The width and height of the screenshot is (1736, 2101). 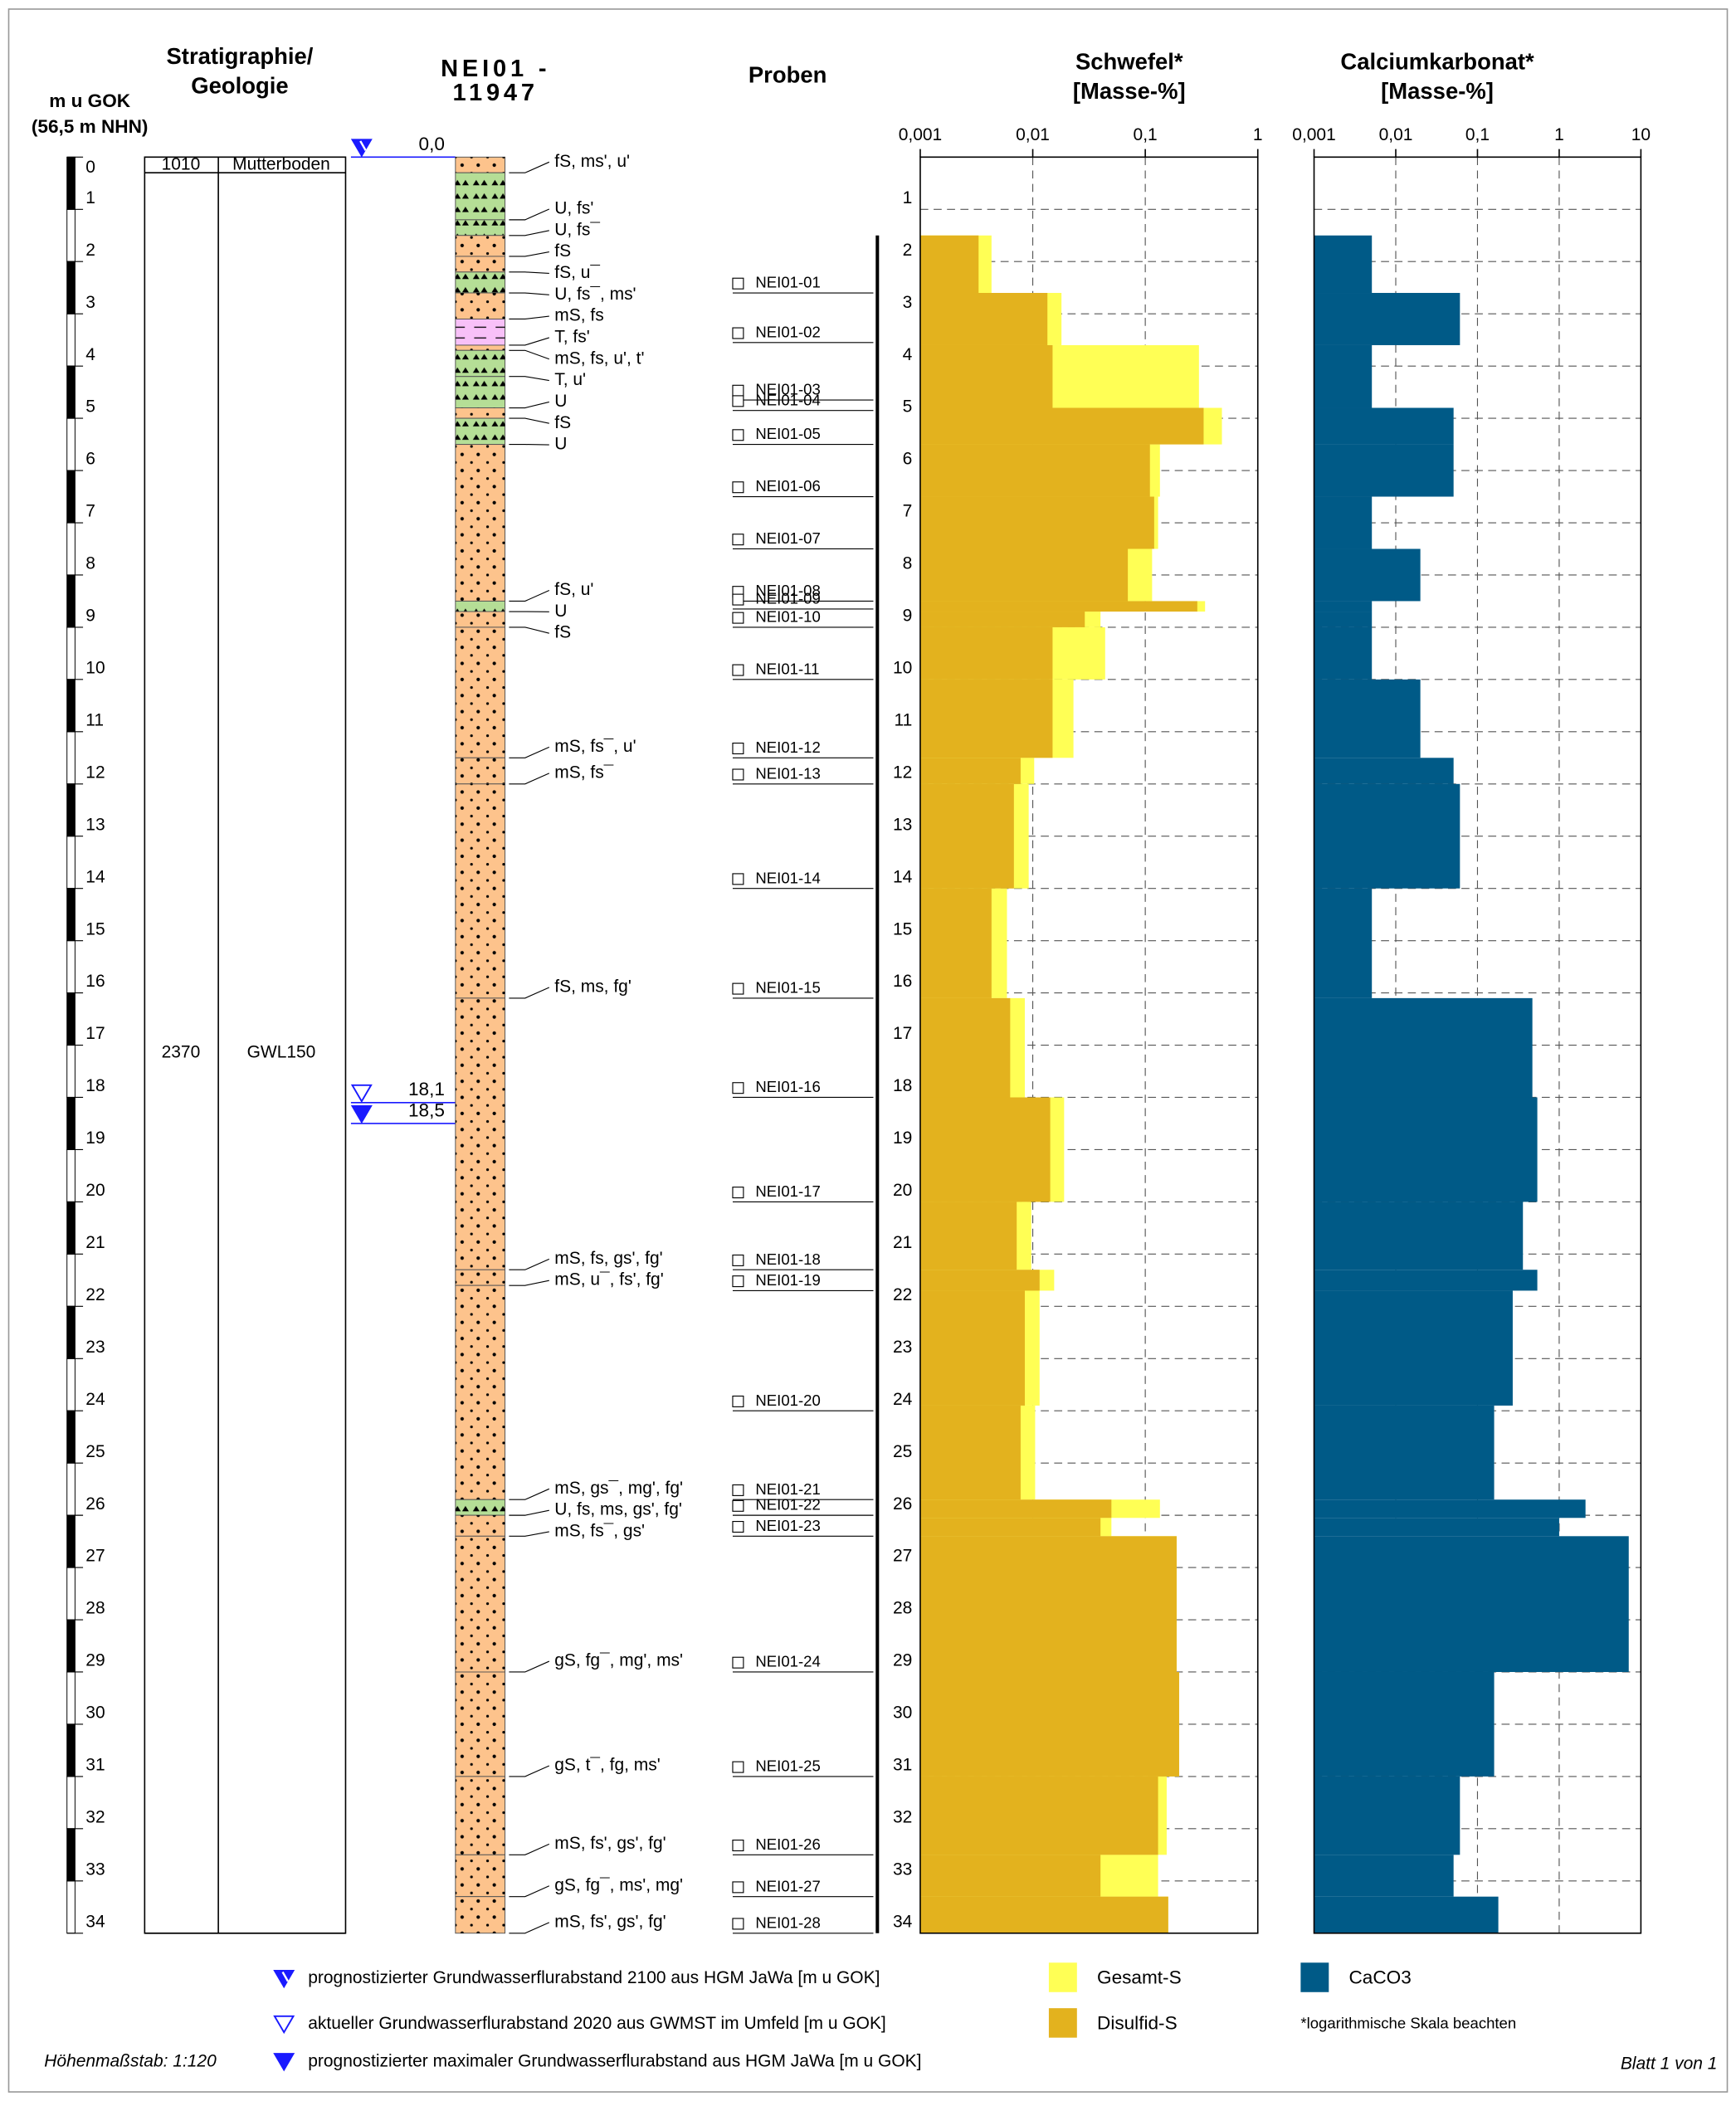 What do you see at coordinates (787, 390) in the screenshot?
I see `sample-label: NEI01-03` at bounding box center [787, 390].